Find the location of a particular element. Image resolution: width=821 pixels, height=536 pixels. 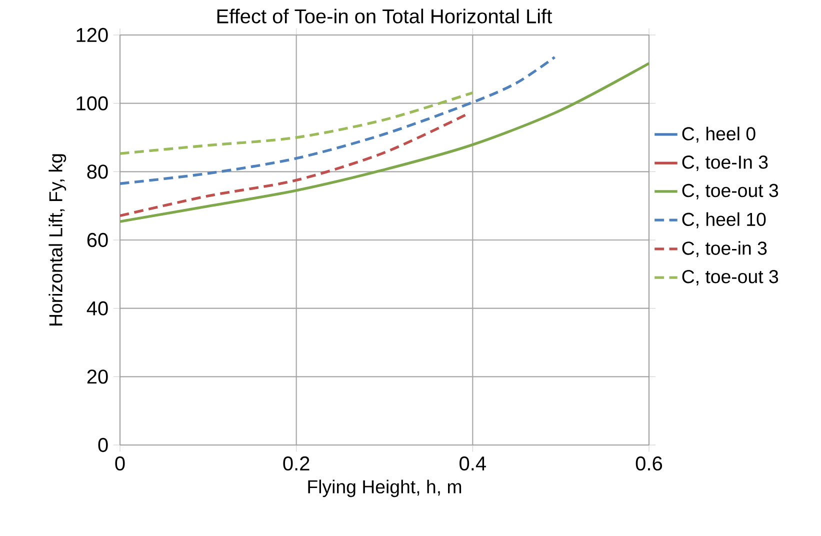

y-tick-label: 0 is located at coordinates (103, 445).